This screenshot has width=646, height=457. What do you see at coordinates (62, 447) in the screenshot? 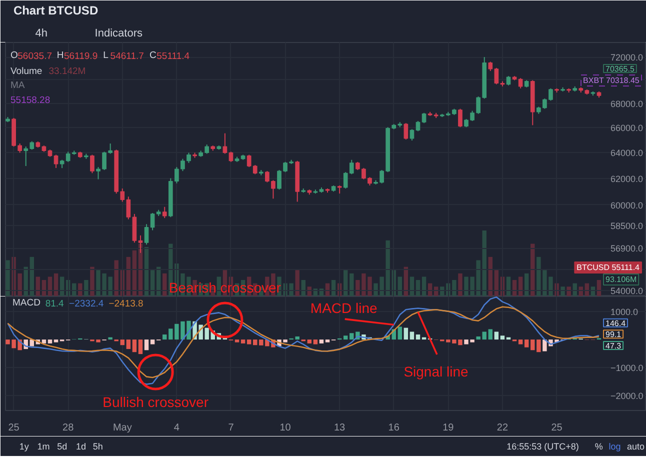
I see `text: 5d` at bounding box center [62, 447].